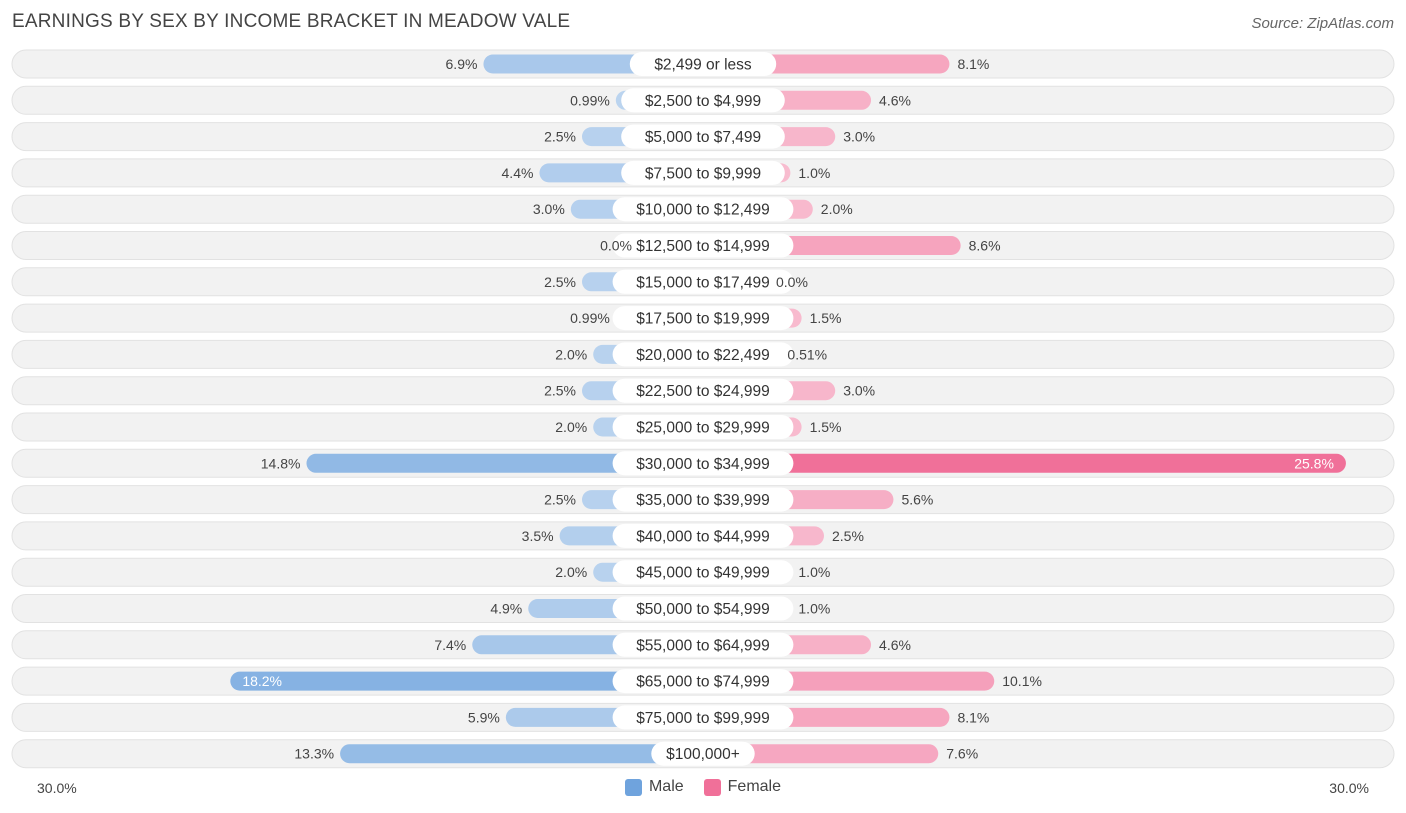 The image size is (1406, 813). What do you see at coordinates (314, 754) in the screenshot?
I see `value-label-male: 13.3%` at bounding box center [314, 754].